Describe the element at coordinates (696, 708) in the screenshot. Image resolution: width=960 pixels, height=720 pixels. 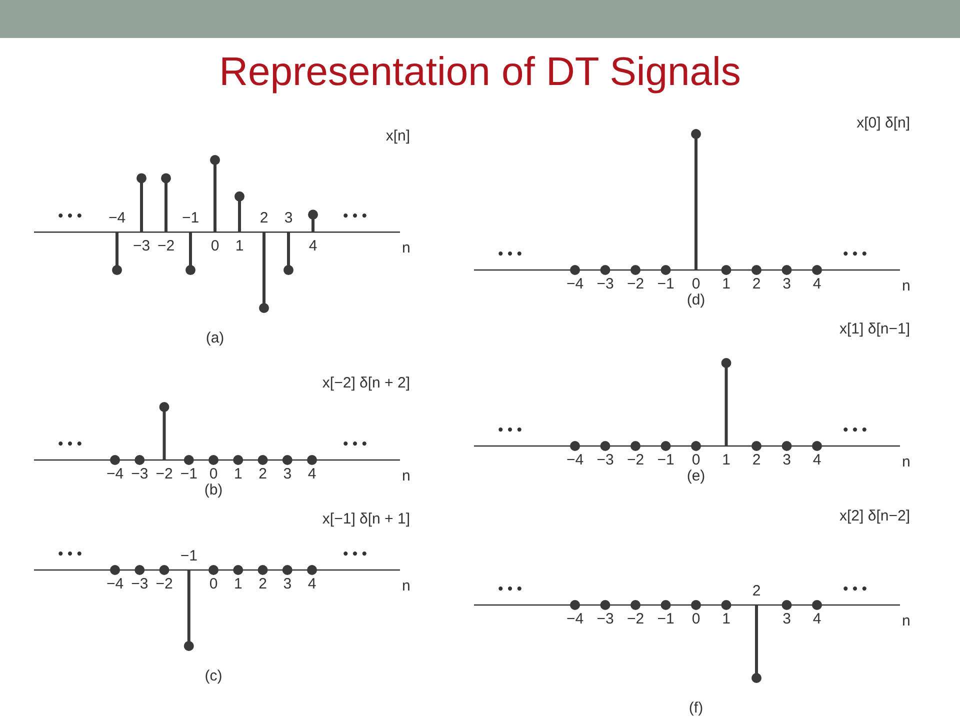
I see `text: (f)` at that location.